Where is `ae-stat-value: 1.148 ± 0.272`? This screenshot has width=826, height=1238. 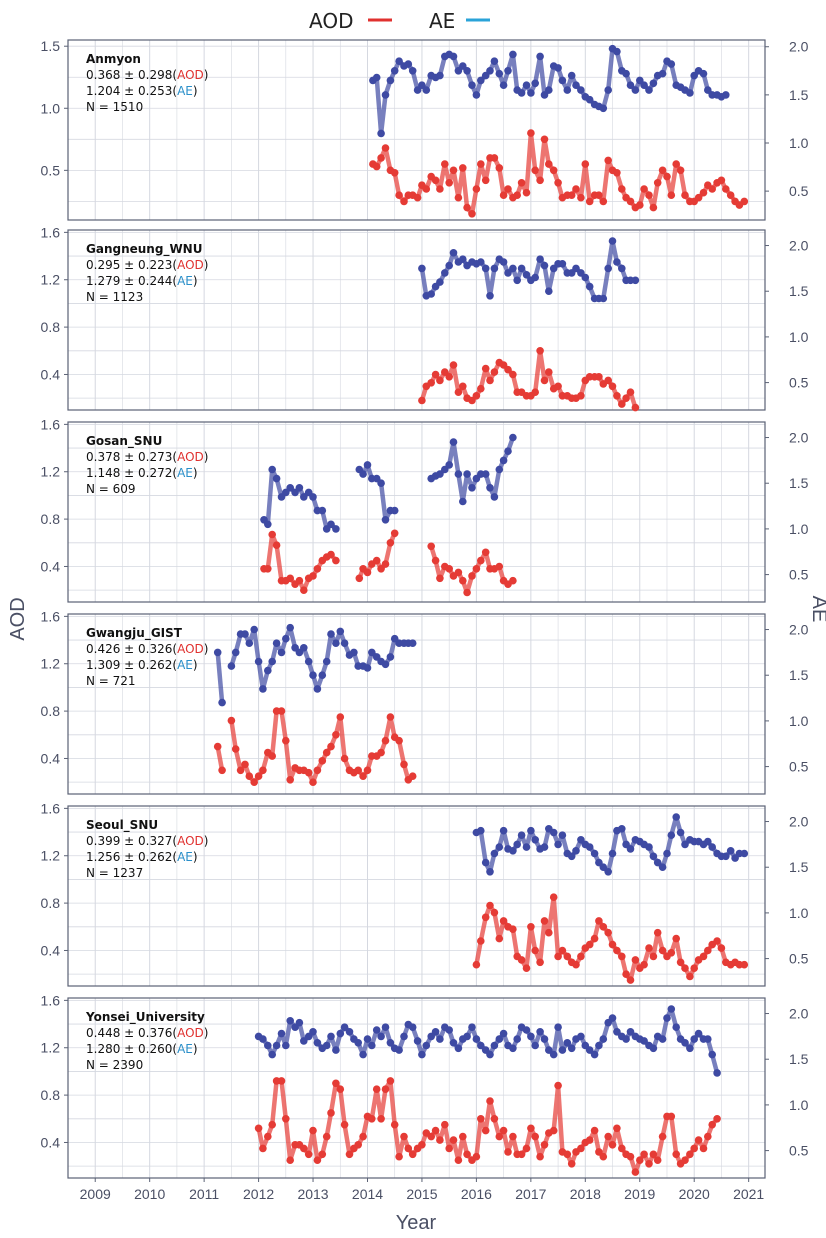
ae-stat-value: 1.148 ± 0.272 is located at coordinates (129, 473).